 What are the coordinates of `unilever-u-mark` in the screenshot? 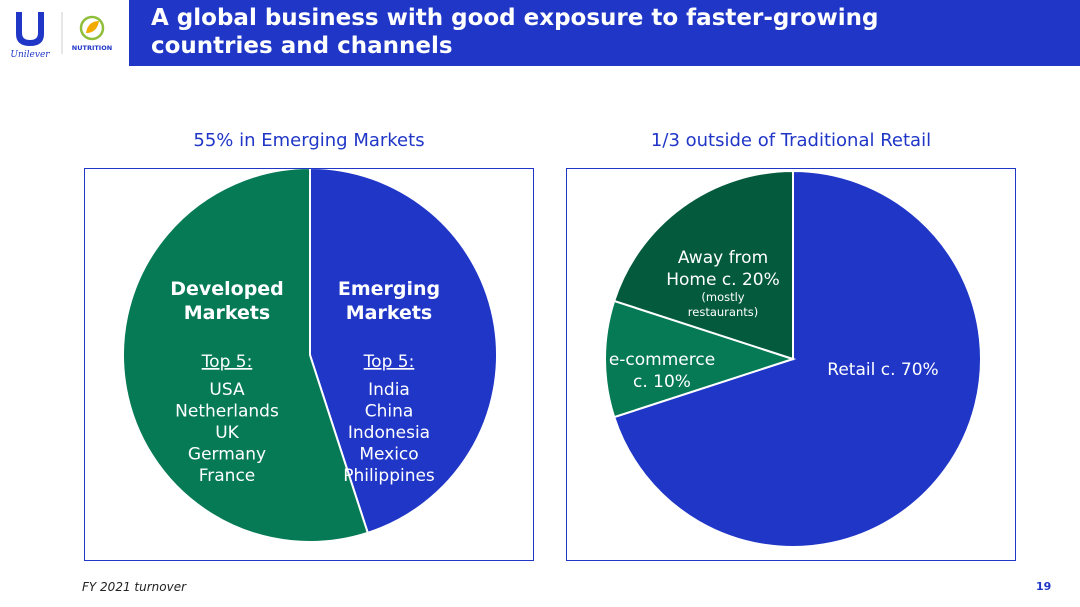 It's located at (30, 29).